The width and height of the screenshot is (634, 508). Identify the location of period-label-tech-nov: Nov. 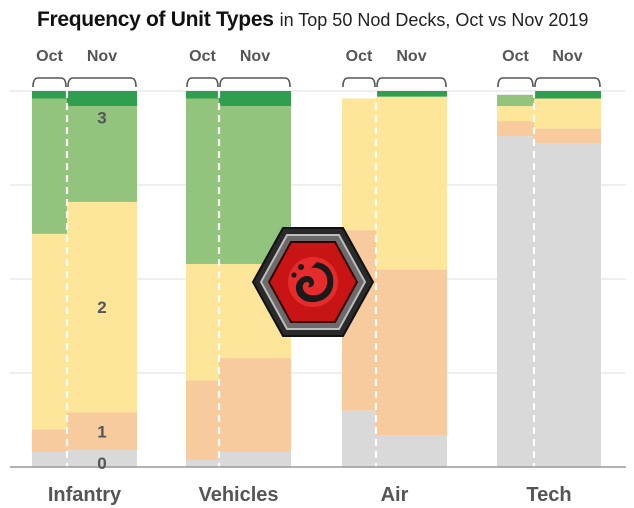
(567, 56).